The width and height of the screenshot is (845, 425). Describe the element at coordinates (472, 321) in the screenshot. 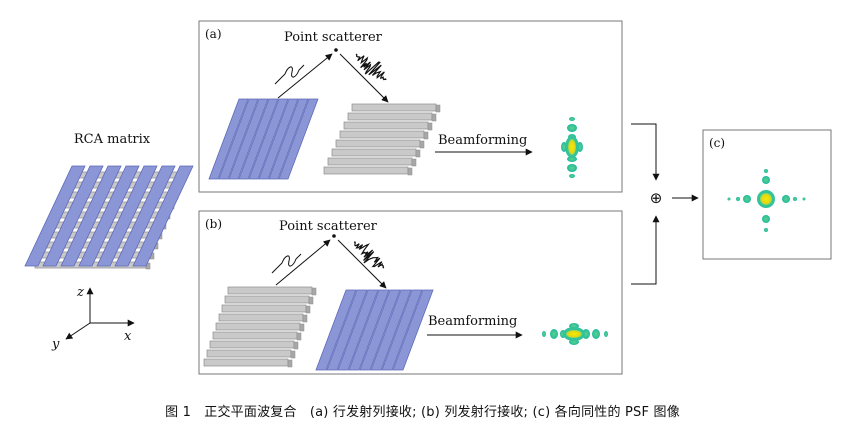

I see `beamforming-b-label: Beamforming` at that location.